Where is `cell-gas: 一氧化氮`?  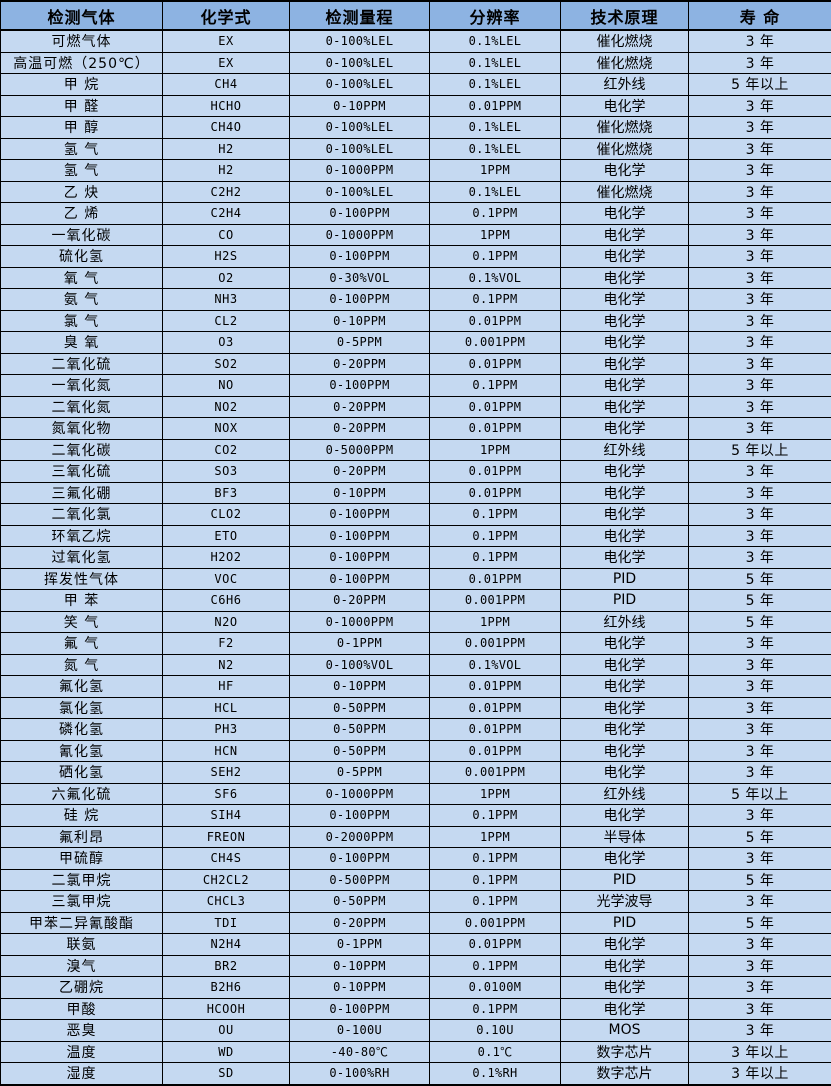 cell-gas: 一氧化氮 is located at coordinates (82, 386).